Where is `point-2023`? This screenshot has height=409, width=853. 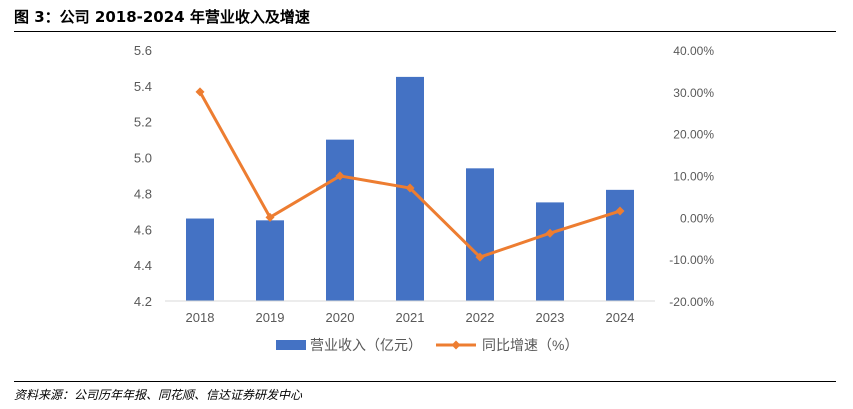 point-2023 is located at coordinates (550, 233).